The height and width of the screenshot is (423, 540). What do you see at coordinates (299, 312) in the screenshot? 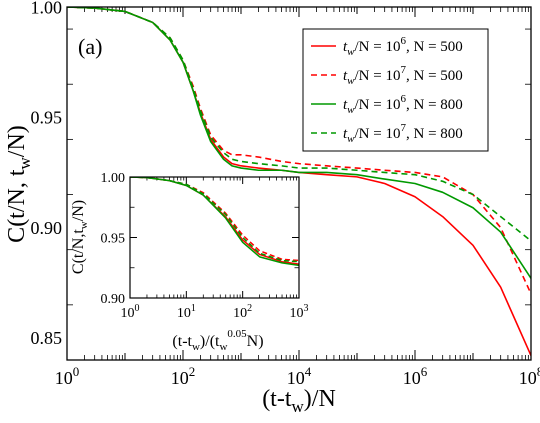
I see `x-tick-label: 10³` at bounding box center [299, 312].